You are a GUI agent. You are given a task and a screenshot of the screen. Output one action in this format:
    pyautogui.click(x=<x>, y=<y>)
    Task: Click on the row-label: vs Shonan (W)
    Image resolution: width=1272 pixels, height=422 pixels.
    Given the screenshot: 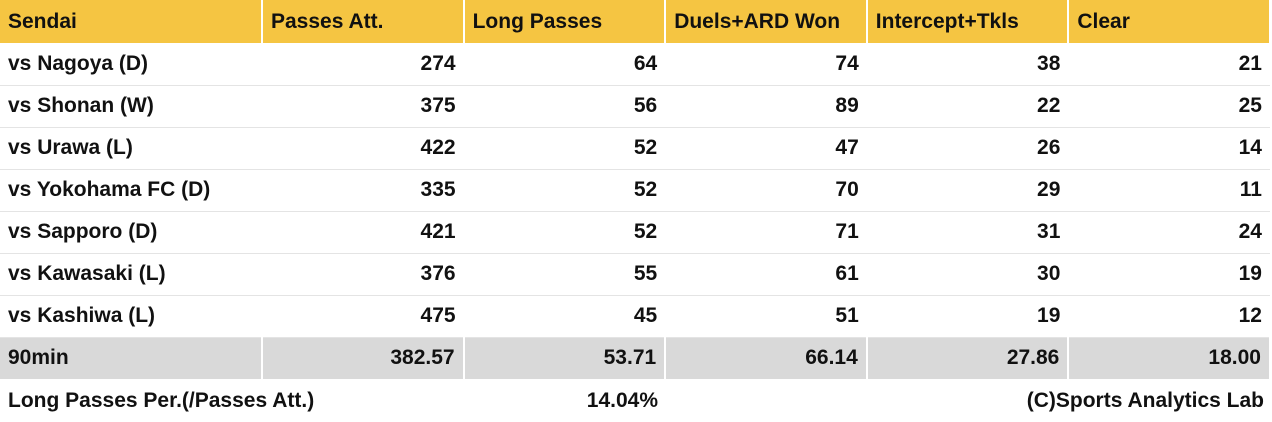 What is the action you would take?
    pyautogui.click(x=131, y=106)
    